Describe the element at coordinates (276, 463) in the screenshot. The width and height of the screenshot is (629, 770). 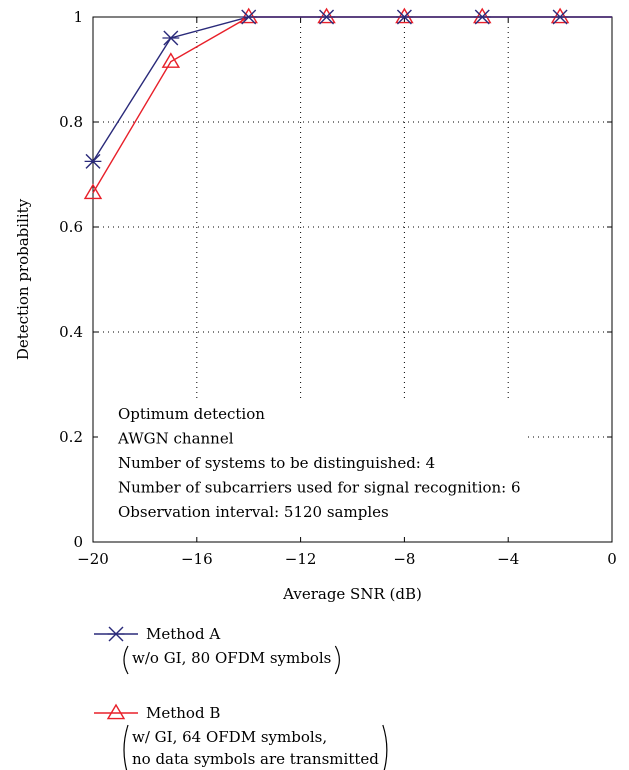
I see `annotation-line: Number of systems to be distinguished: 4` at that location.